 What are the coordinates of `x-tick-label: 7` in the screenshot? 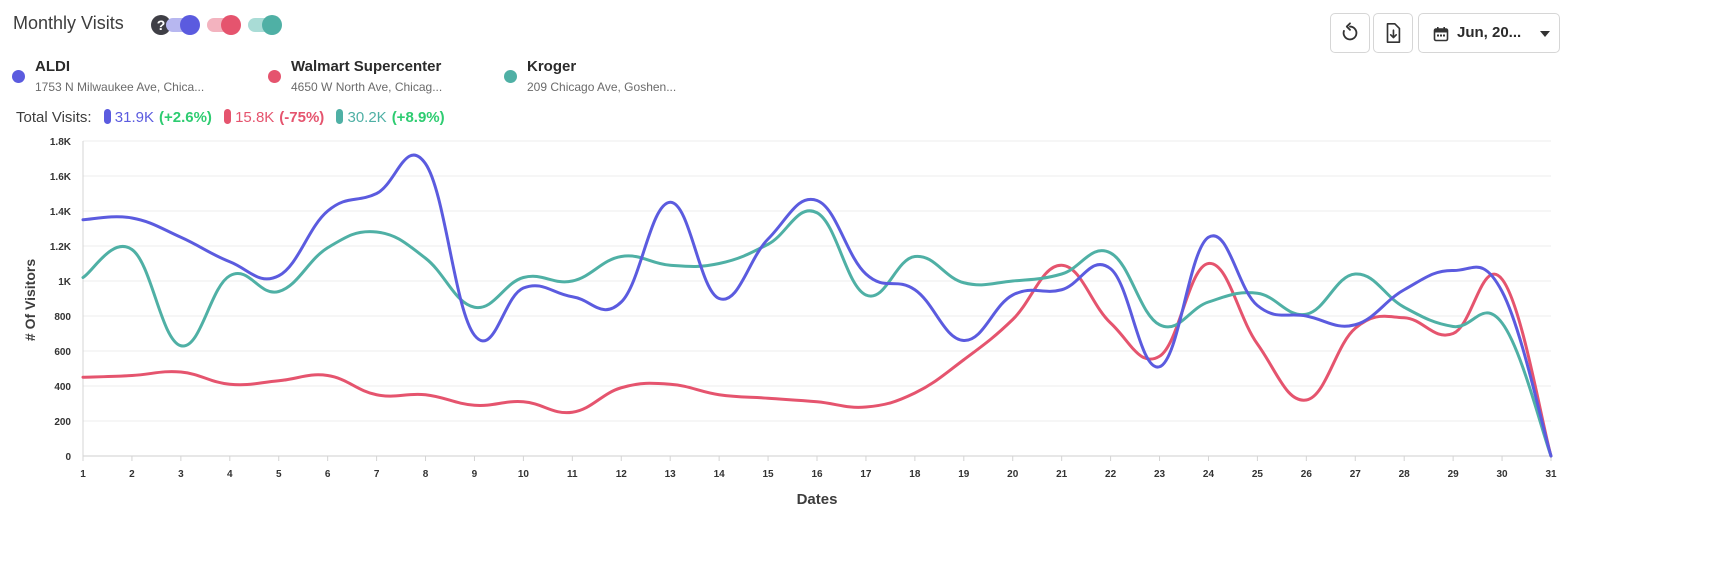 It's located at (377, 474).